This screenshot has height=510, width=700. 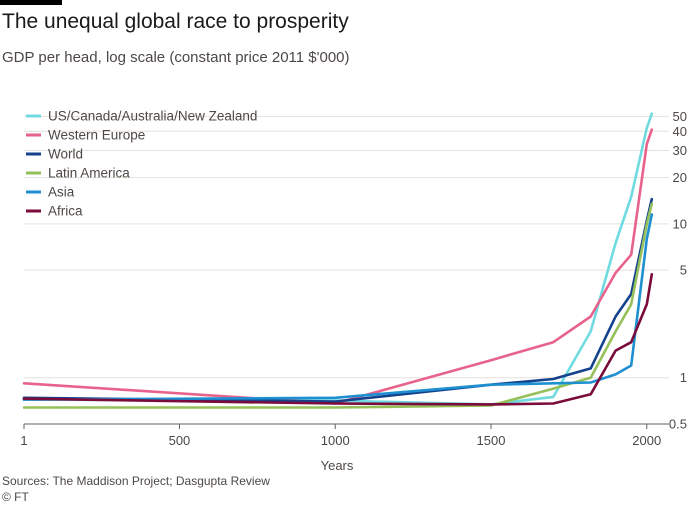 What do you see at coordinates (61, 192) in the screenshot?
I see `legend-label: Asia` at bounding box center [61, 192].